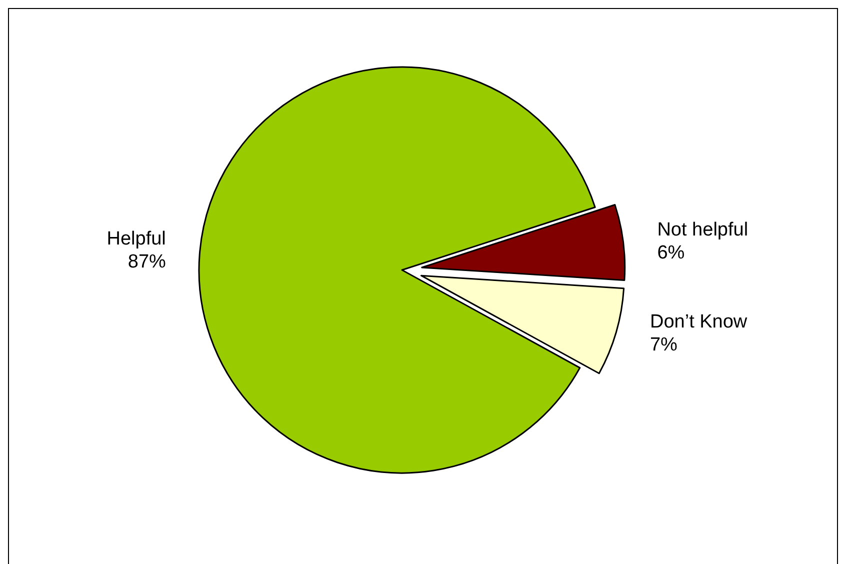 The image size is (848, 564). Describe the element at coordinates (671, 253) in the screenshot. I see `data-label: 6%` at that location.